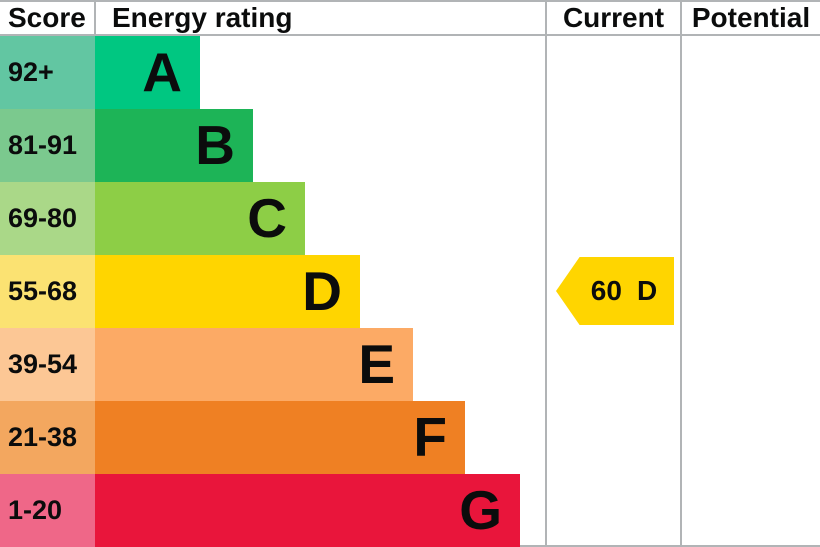  Describe the element at coordinates (200, 218) in the screenshot. I see `band-bar-c: C` at that location.